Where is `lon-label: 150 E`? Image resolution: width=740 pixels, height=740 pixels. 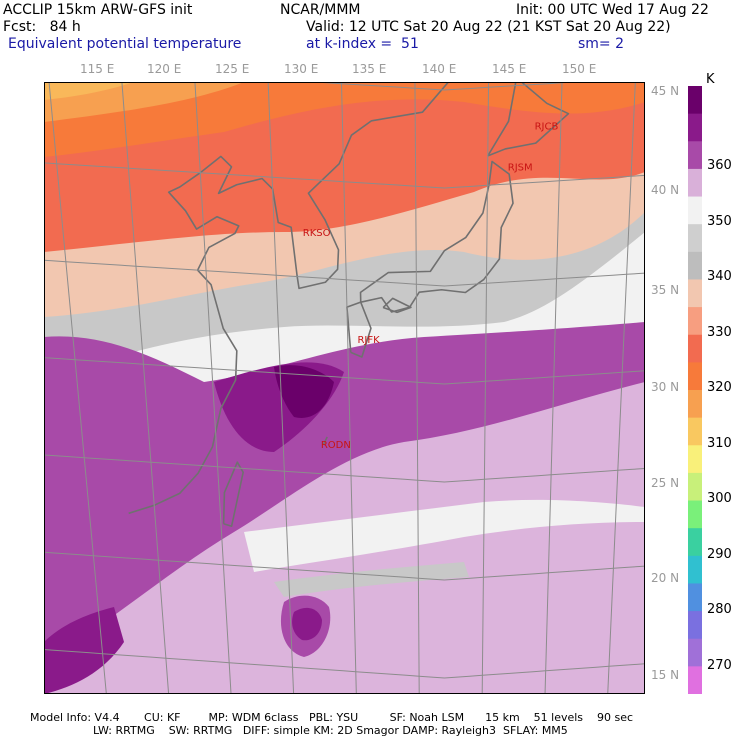
lon-label: 150 E is located at coordinates (579, 69).